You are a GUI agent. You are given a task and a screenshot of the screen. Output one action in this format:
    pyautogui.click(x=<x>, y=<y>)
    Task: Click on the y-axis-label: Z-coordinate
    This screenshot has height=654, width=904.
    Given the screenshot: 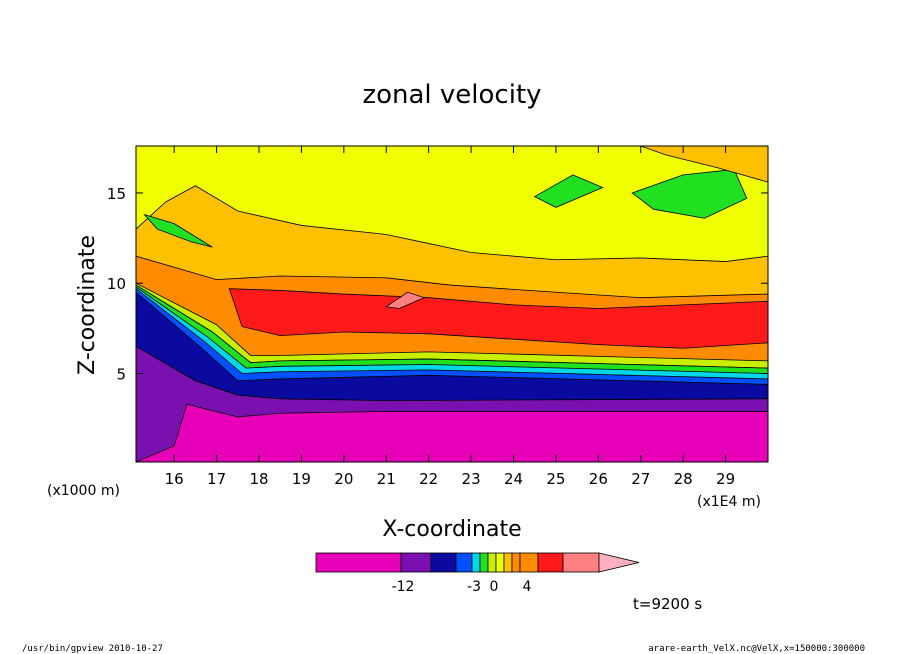 What is the action you would take?
    pyautogui.click(x=87, y=305)
    